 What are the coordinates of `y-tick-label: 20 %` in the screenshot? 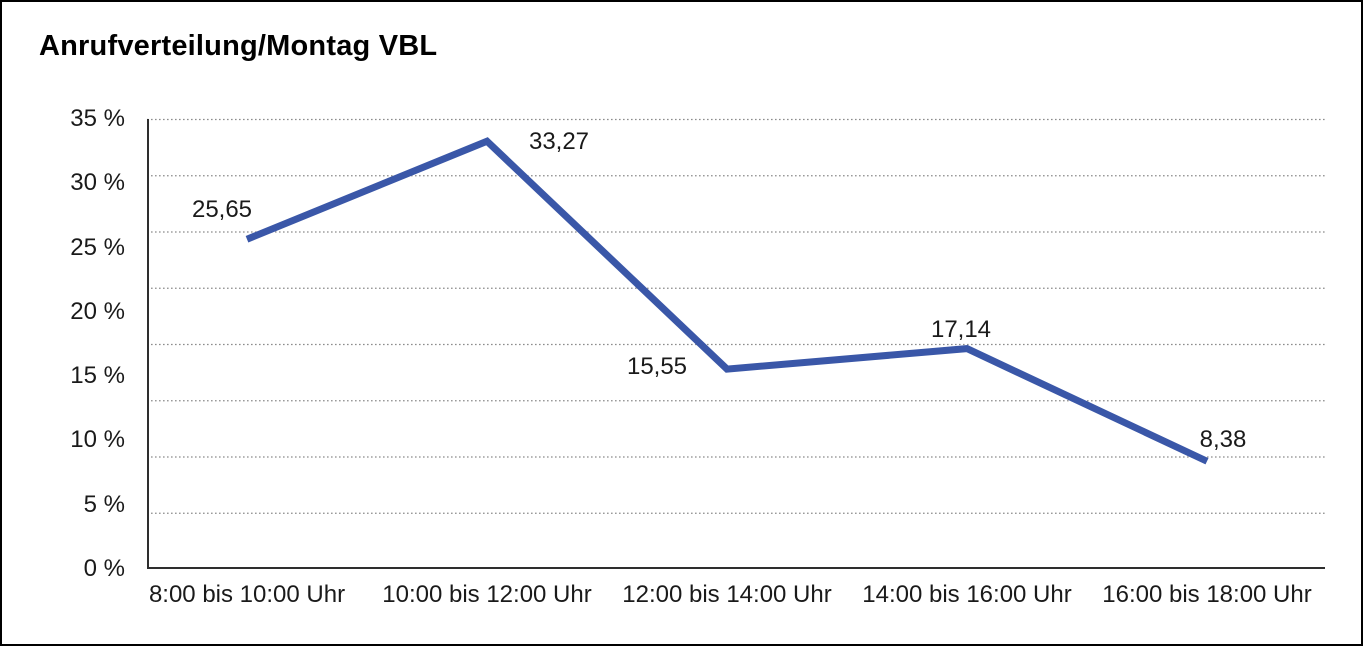 It's located at (97, 311).